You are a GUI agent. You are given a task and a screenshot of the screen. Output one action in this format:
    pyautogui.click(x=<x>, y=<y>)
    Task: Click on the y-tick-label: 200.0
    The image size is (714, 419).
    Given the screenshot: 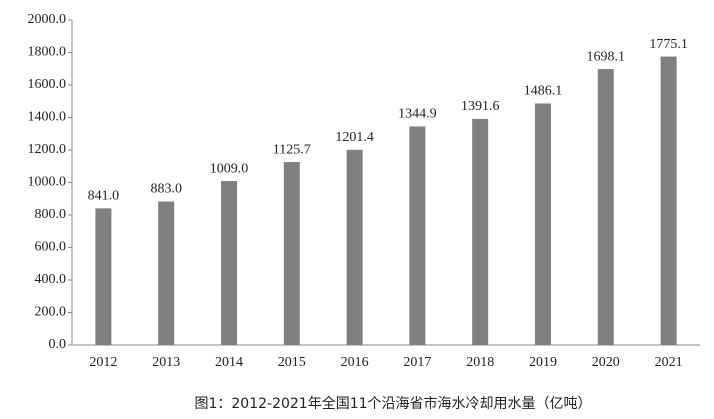 What is the action you would take?
    pyautogui.click(x=51, y=312)
    